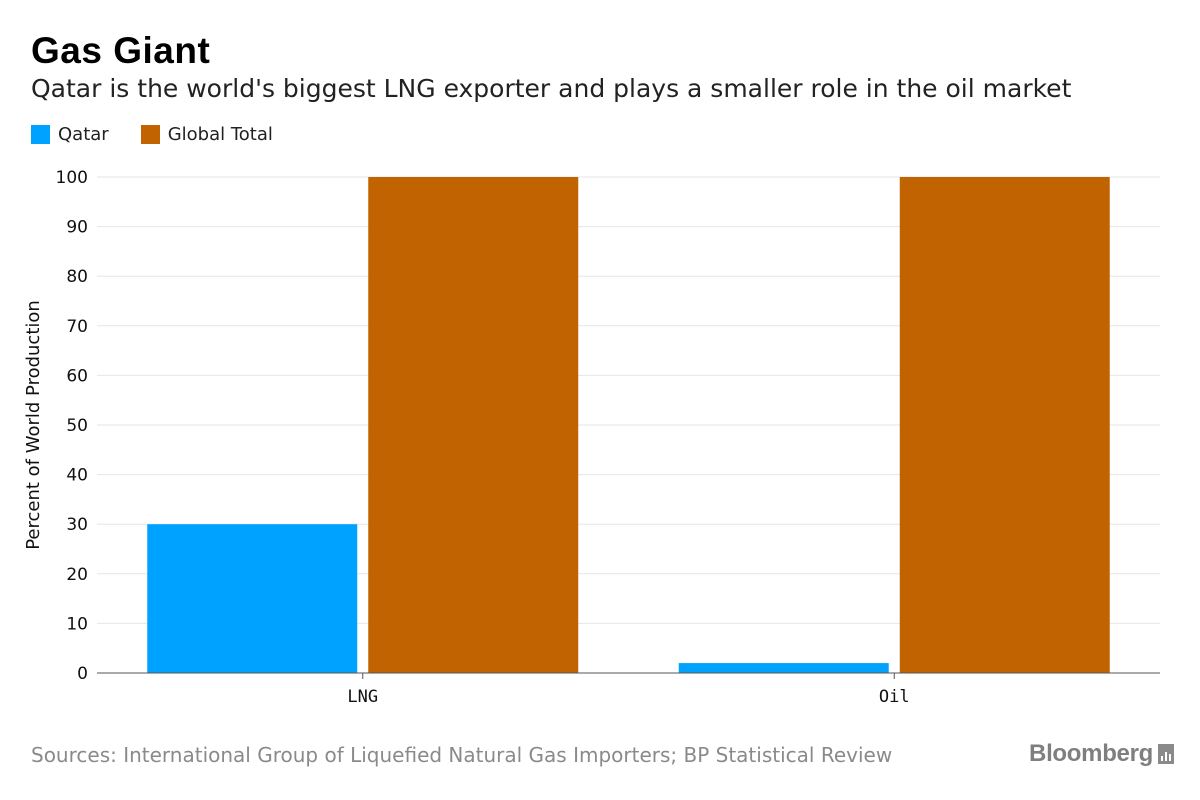  What do you see at coordinates (894, 697) in the screenshot?
I see `x-tick-label: Oil` at bounding box center [894, 697].